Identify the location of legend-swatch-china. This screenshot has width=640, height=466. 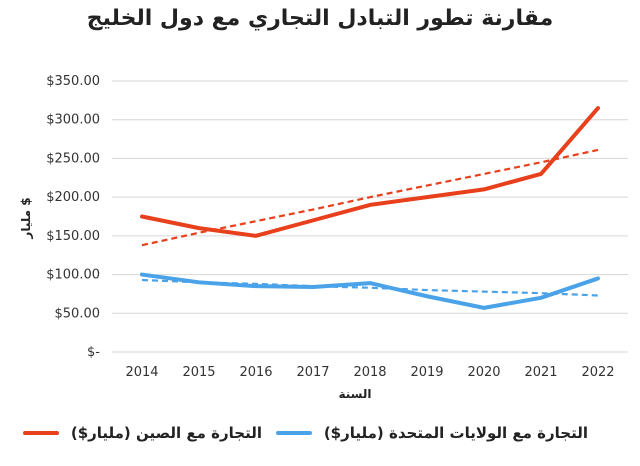
(40, 433).